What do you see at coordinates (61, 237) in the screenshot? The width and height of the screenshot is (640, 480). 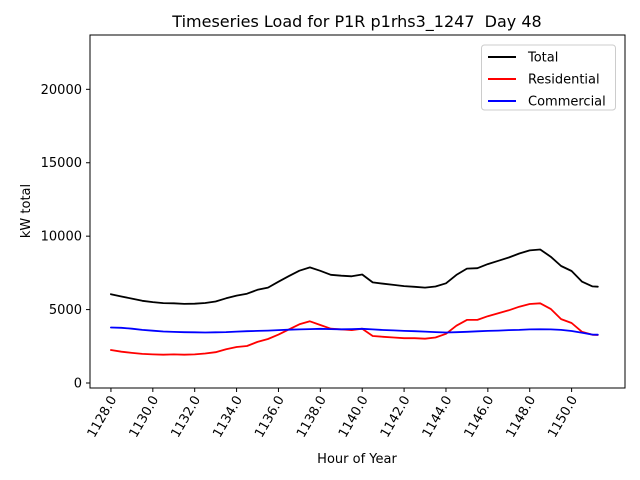 I see `y-tick-label: 10000` at bounding box center [61, 237].